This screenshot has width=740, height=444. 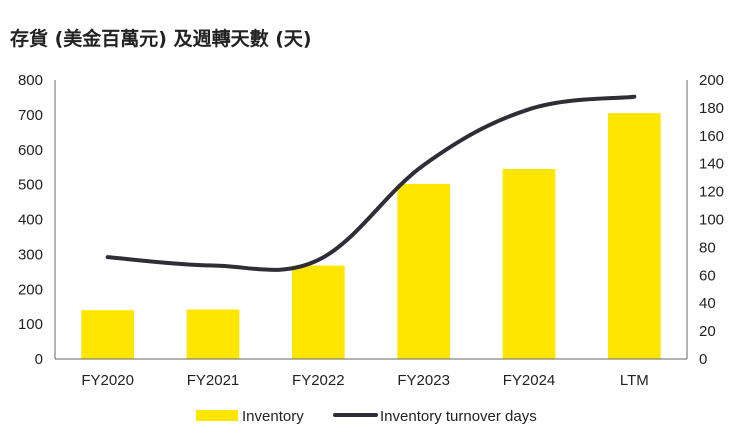 I want to click on x-tick-fy2022: FY2022, so click(x=318, y=380).